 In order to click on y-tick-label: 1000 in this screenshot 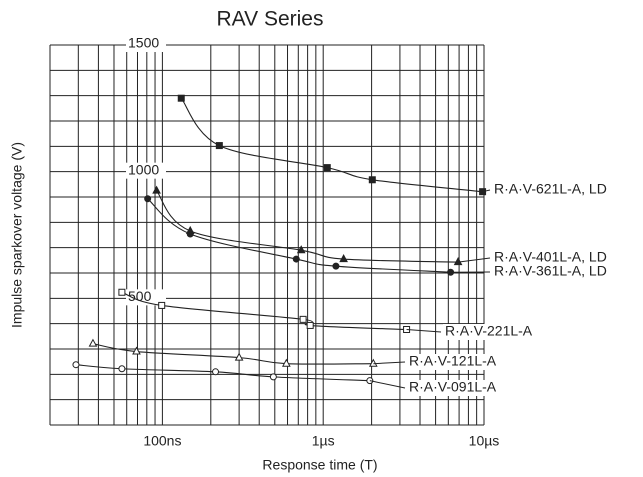, I will do `click(143, 169)`.